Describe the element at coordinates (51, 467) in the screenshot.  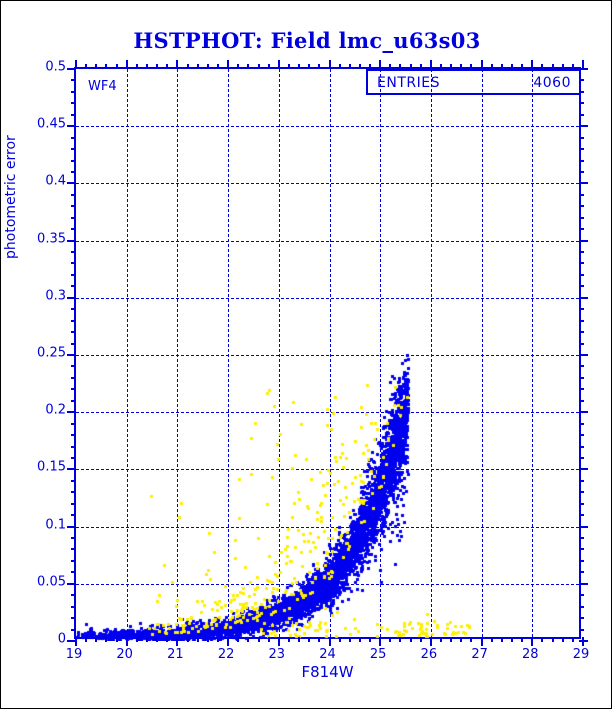
I see `y-tick-label: 0.15` at that location.